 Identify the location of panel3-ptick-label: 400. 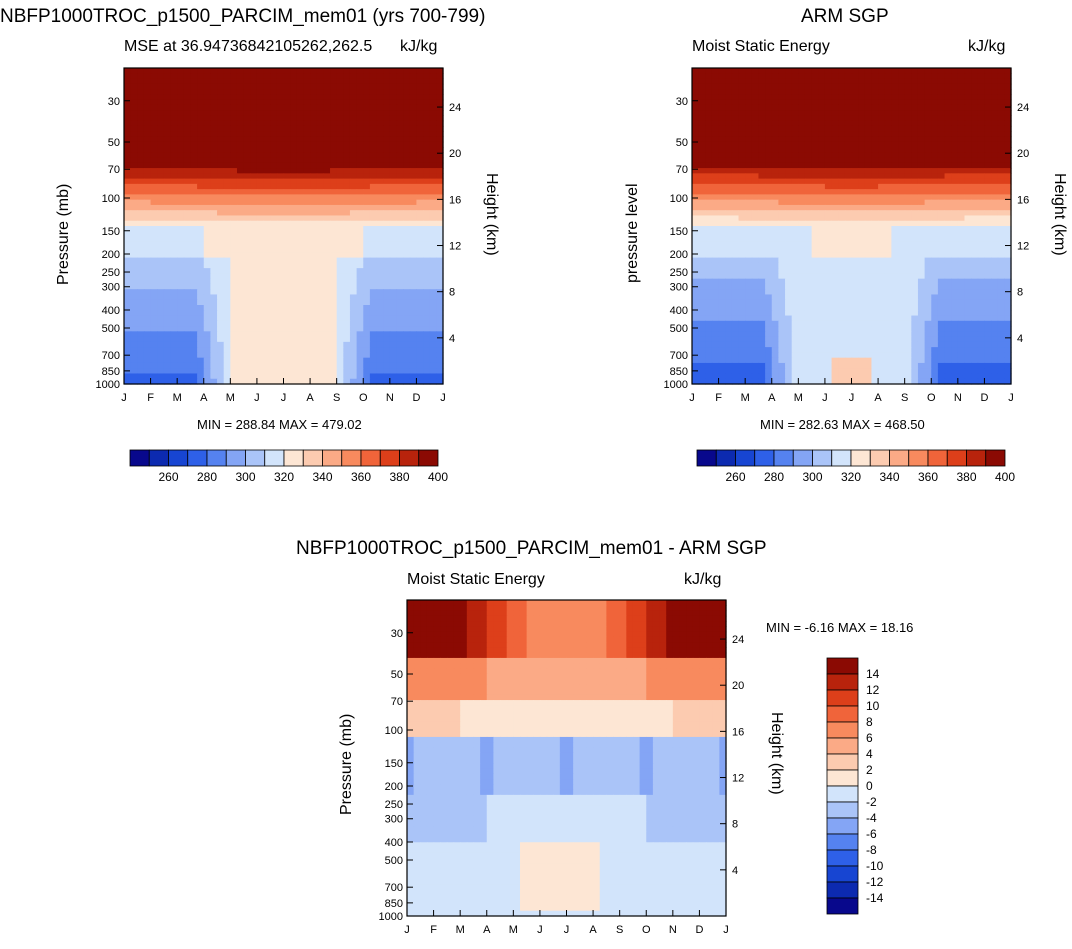
(394, 843).